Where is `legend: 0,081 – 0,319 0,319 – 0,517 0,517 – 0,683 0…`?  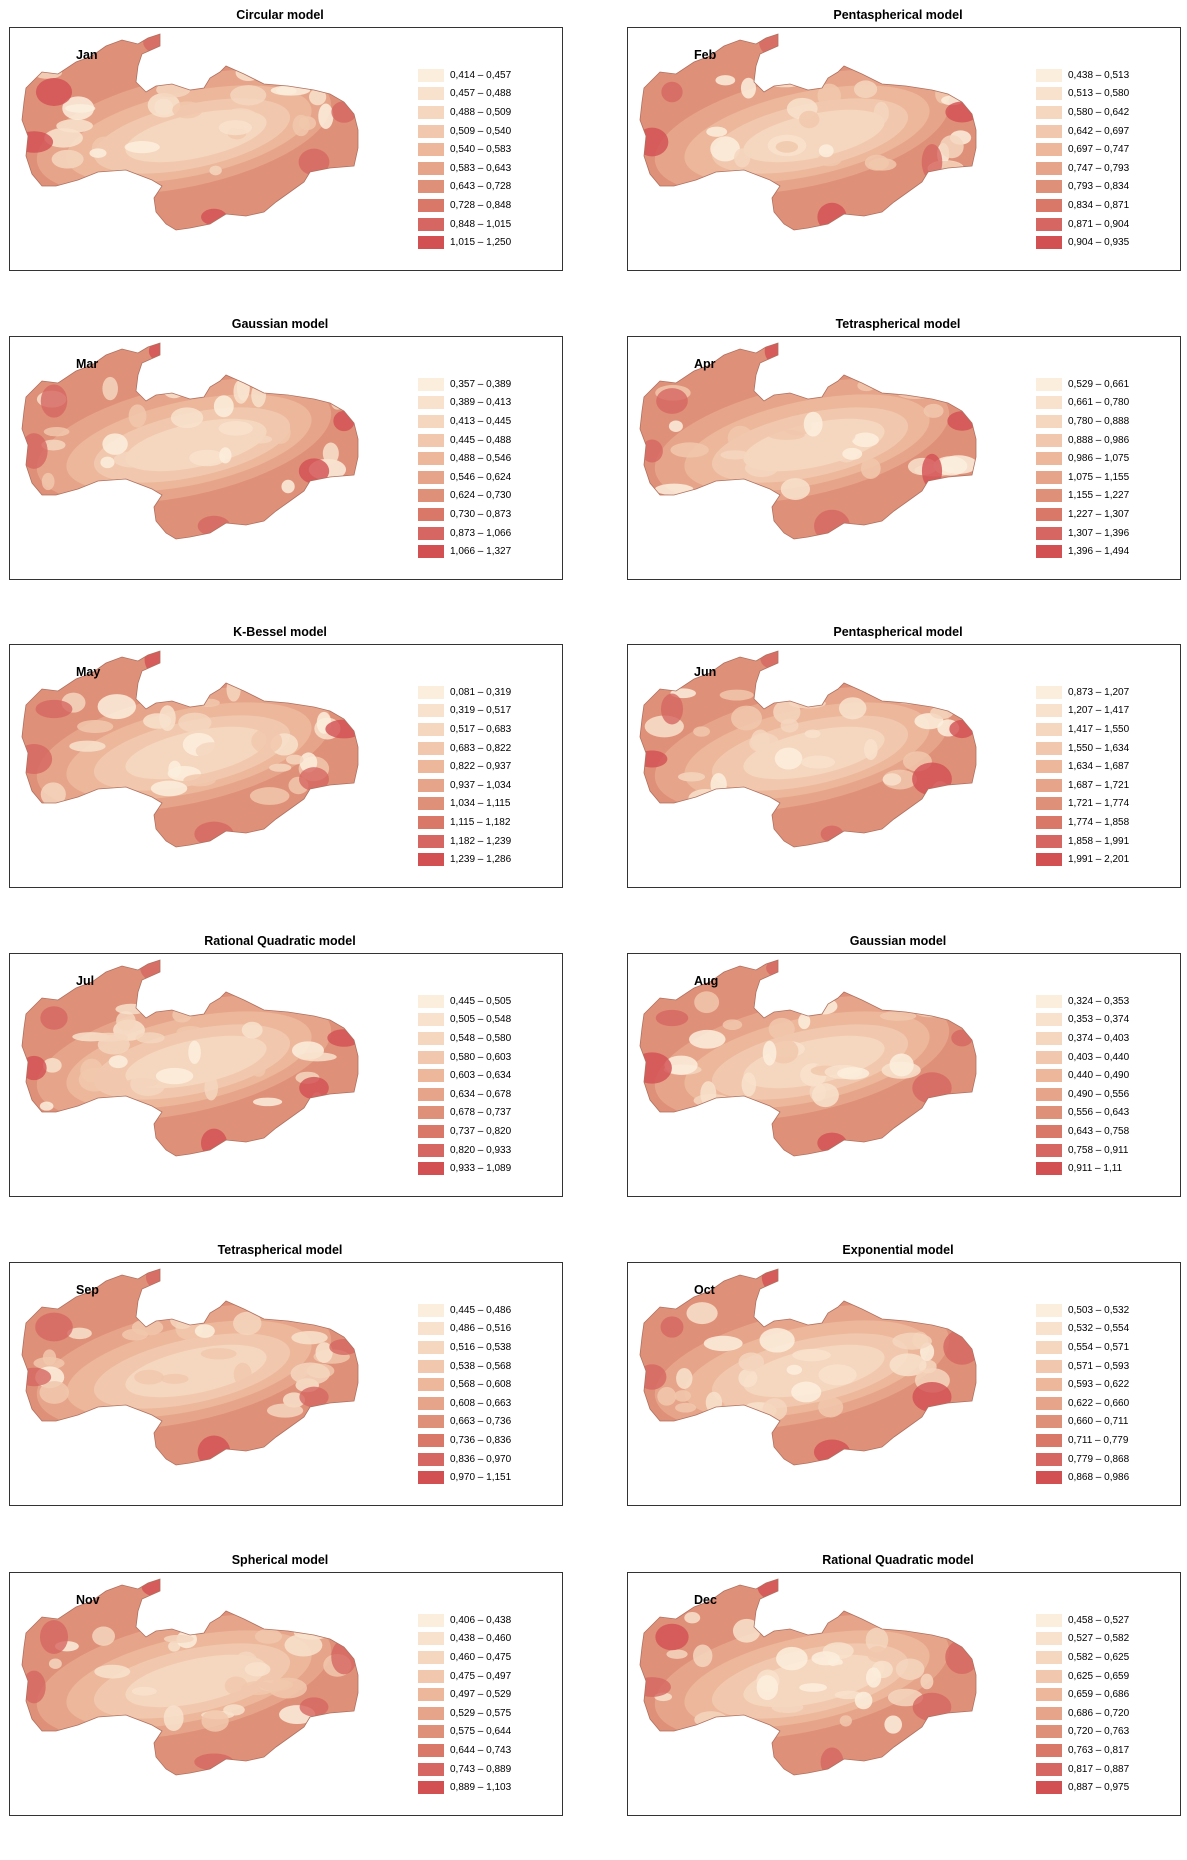
legend: 0,081 – 0,319 0,319 – 0,517 0,517 – 0,683 0… is located at coordinates (464, 776).